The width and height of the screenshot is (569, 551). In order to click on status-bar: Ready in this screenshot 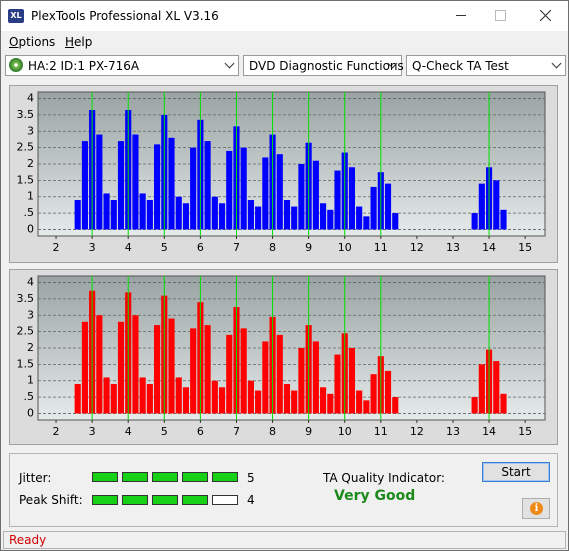, I will do `click(284, 540)`.